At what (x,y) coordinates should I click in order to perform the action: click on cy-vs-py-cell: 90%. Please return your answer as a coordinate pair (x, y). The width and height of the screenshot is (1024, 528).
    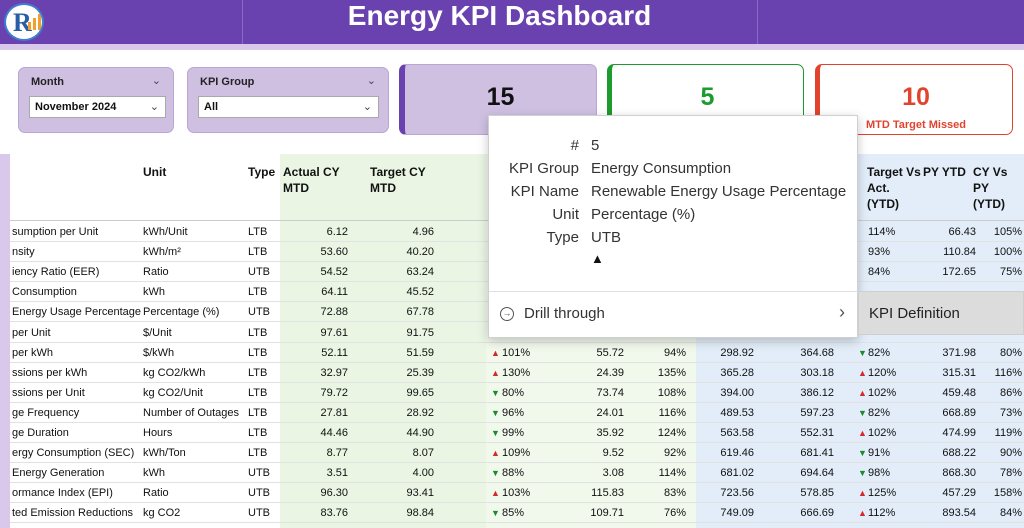
    Looking at the image, I should click on (1010, 453).